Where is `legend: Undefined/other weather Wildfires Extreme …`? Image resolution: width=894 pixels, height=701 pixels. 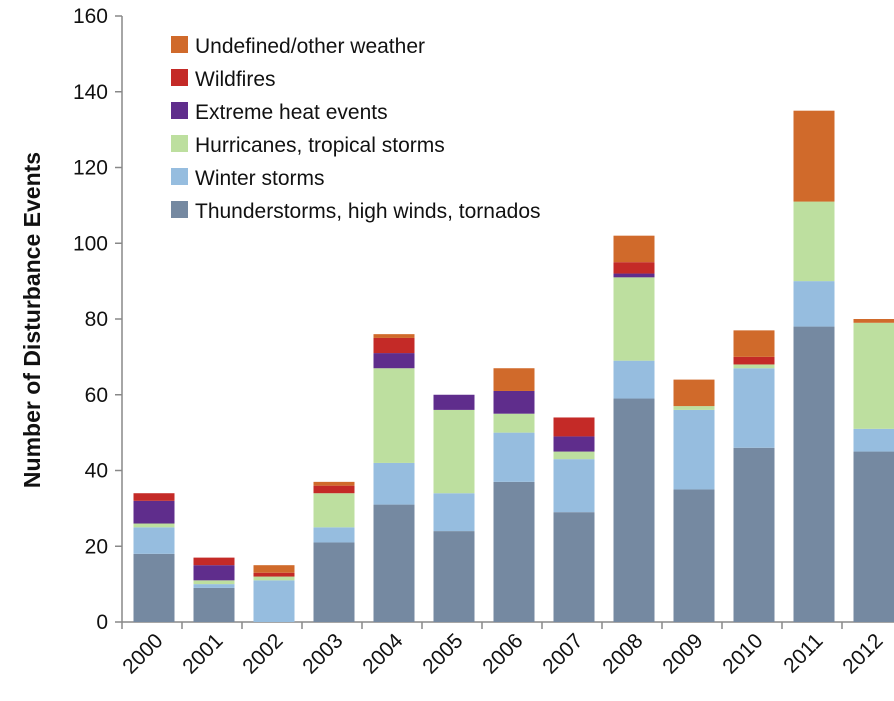
legend: Undefined/other weather Wildfires Extreme … is located at coordinates (356, 129).